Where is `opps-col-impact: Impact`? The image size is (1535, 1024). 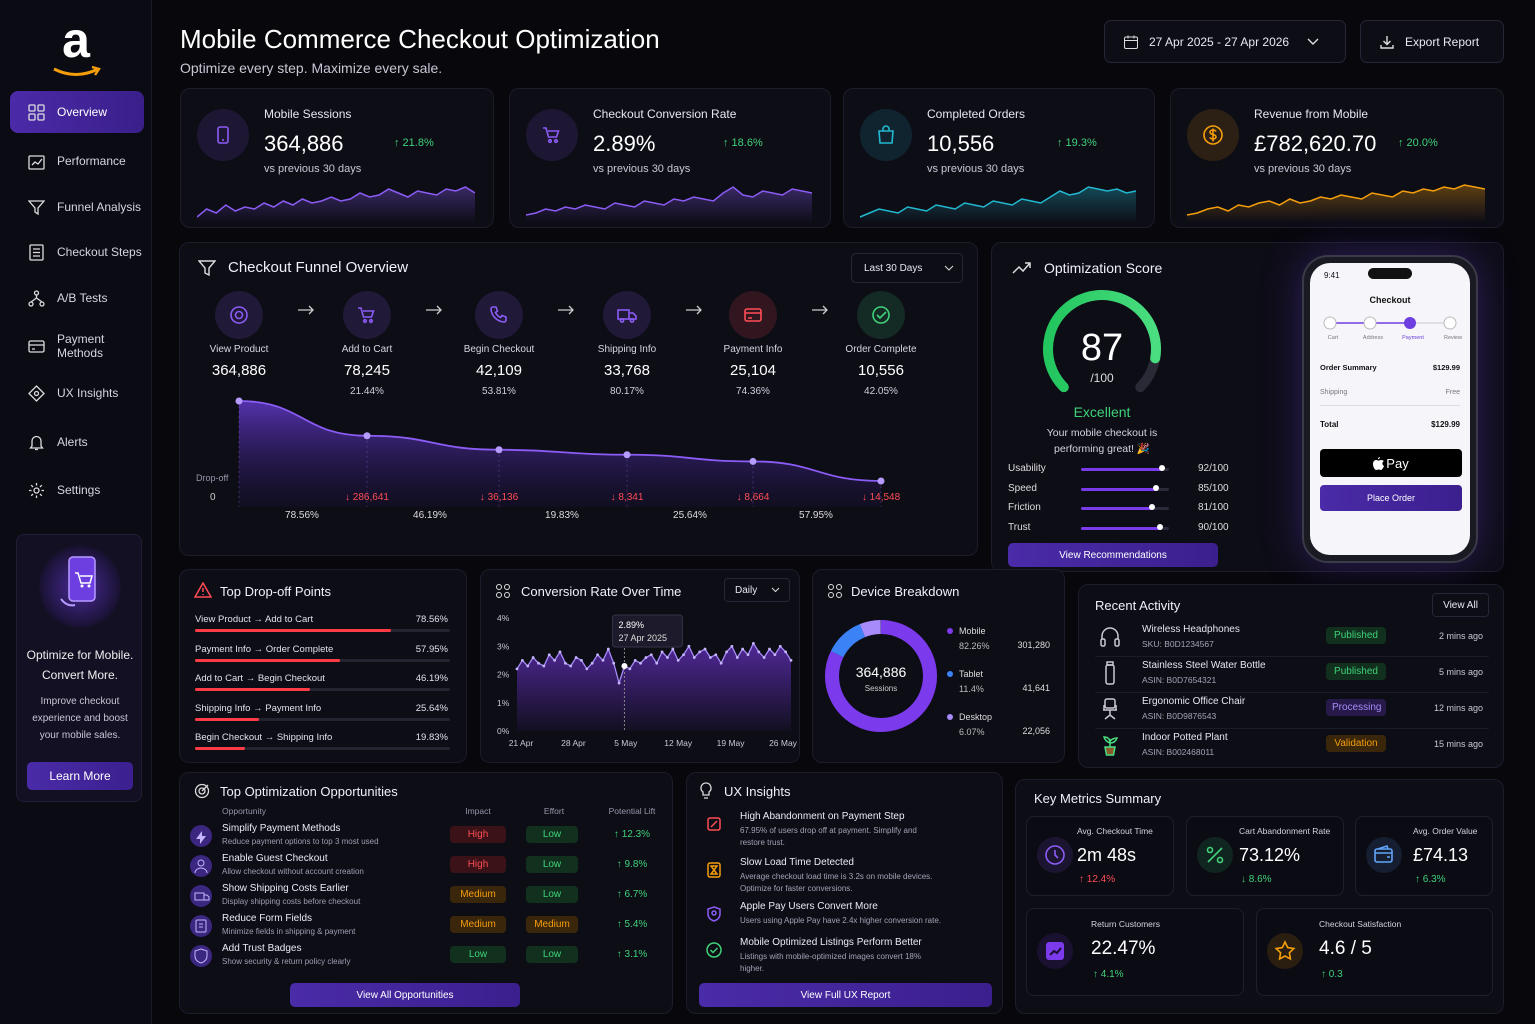 opps-col-impact: Impact is located at coordinates (478, 811).